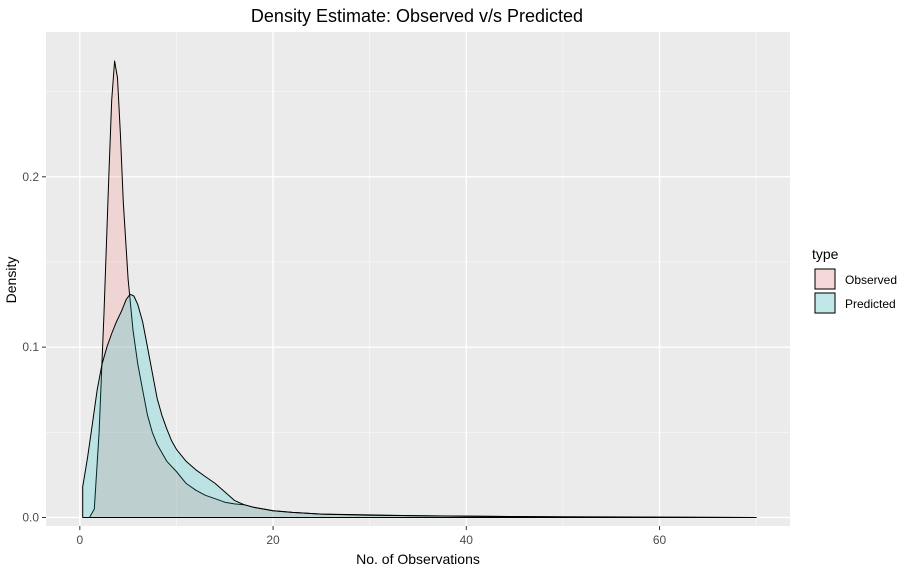 This screenshot has width=912, height=572. I want to click on legend: type Observed Predicted, so click(854, 280).